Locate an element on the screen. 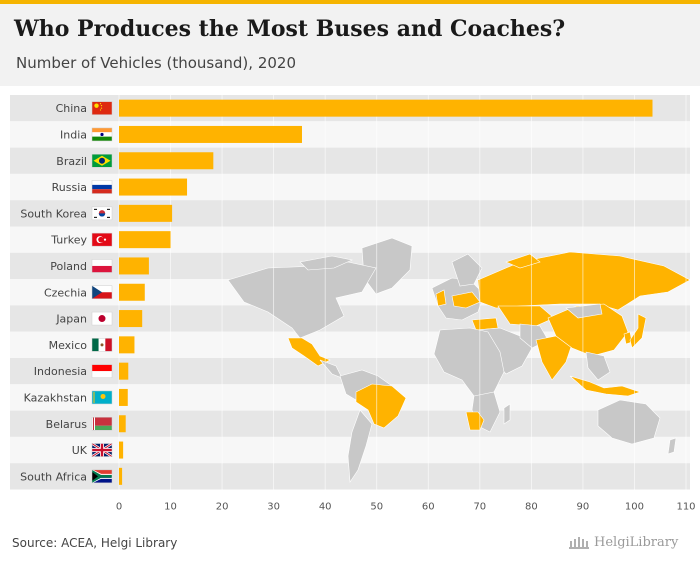 This screenshot has height=568, width=700. brand-logo: HelgiLibrary is located at coordinates (623, 542).